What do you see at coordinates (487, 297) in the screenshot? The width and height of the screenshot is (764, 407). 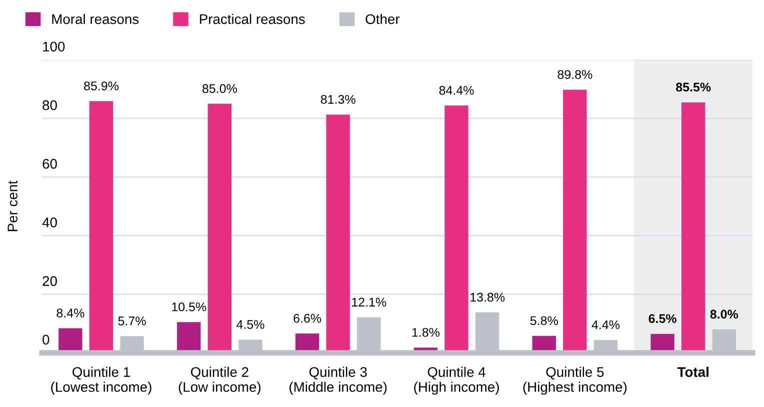 I see `data-label: 13.8%` at bounding box center [487, 297].